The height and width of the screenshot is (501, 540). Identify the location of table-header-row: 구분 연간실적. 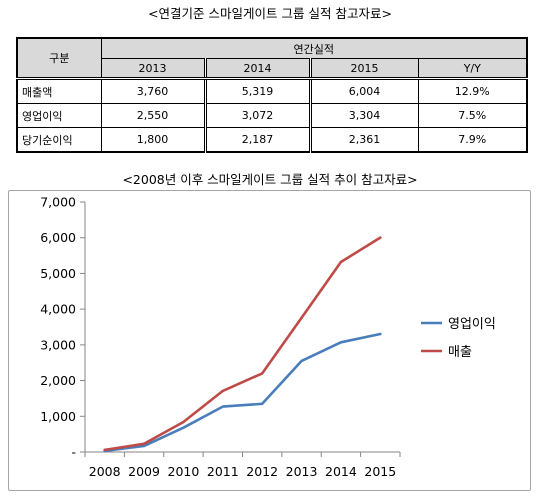
(272, 58).